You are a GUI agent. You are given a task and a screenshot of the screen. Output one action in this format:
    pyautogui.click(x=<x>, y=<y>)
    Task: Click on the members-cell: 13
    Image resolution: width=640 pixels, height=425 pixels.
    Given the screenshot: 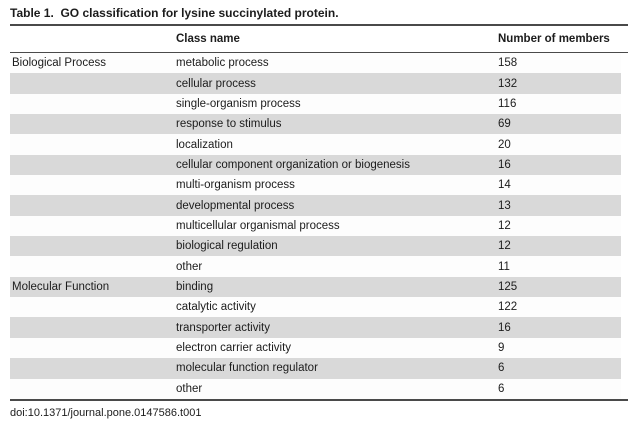 What is the action you would take?
    pyautogui.click(x=504, y=205)
    